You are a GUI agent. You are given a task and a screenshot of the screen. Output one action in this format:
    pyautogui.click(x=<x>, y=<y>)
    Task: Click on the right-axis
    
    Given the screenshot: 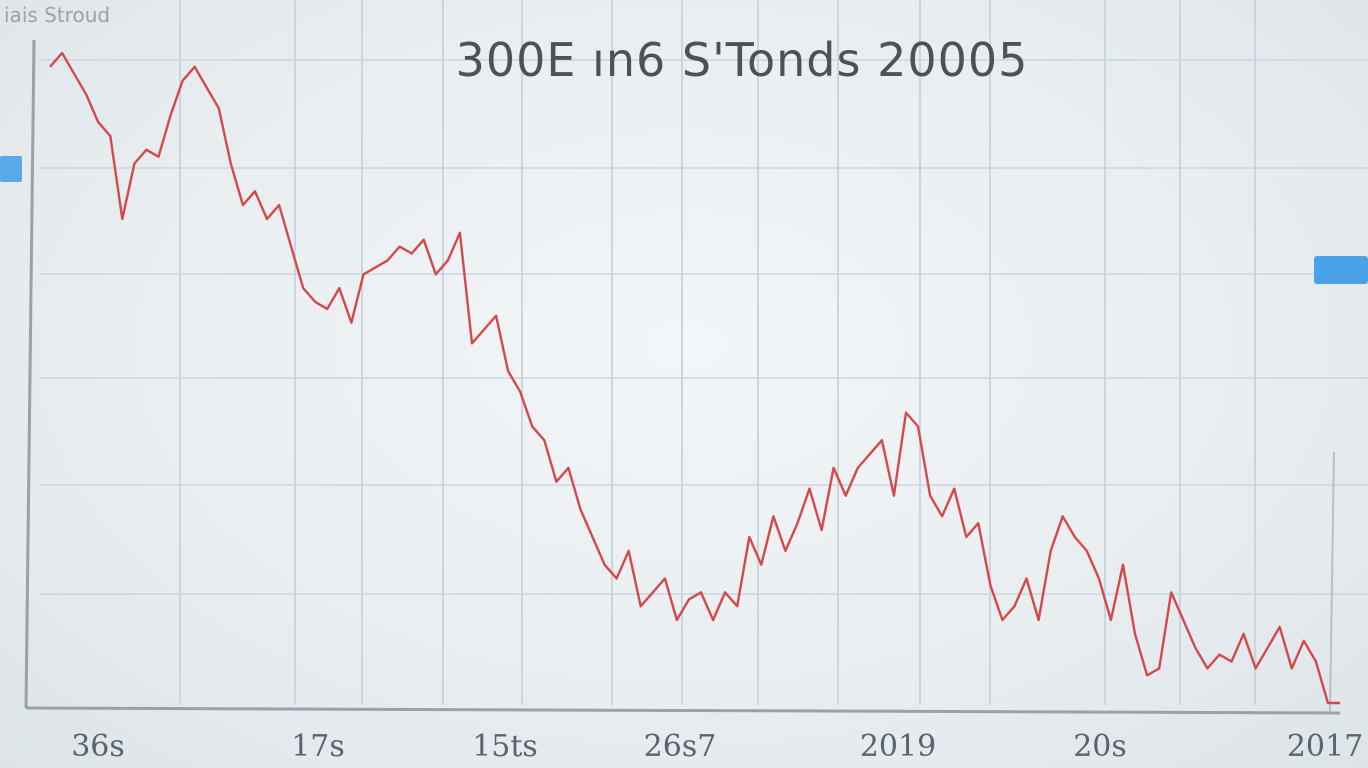 What is the action you would take?
    pyautogui.click(x=1332, y=582)
    